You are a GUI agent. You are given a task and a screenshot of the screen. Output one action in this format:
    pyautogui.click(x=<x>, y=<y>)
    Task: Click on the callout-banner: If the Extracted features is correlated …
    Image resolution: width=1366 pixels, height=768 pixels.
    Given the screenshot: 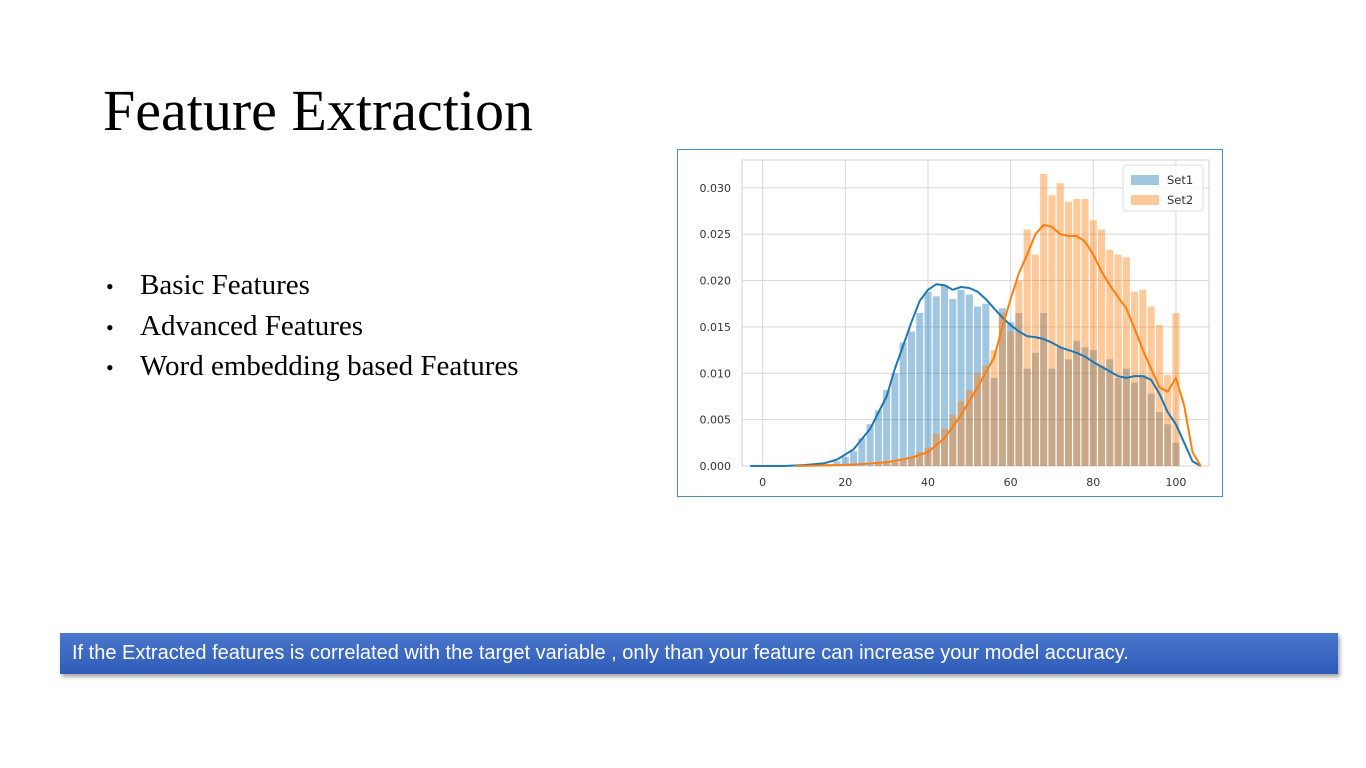 What is the action you would take?
    pyautogui.click(x=699, y=653)
    